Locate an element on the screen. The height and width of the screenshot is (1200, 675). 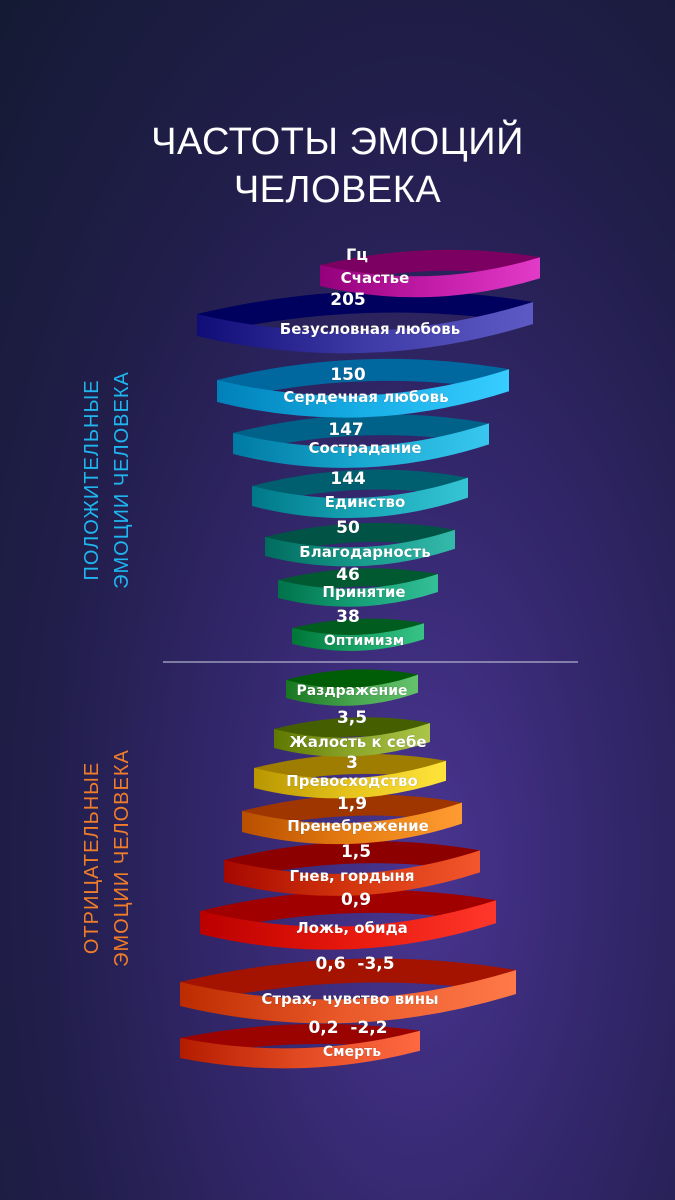
title-line-2: ЧЕЛОВЕКА is located at coordinates (337, 190).